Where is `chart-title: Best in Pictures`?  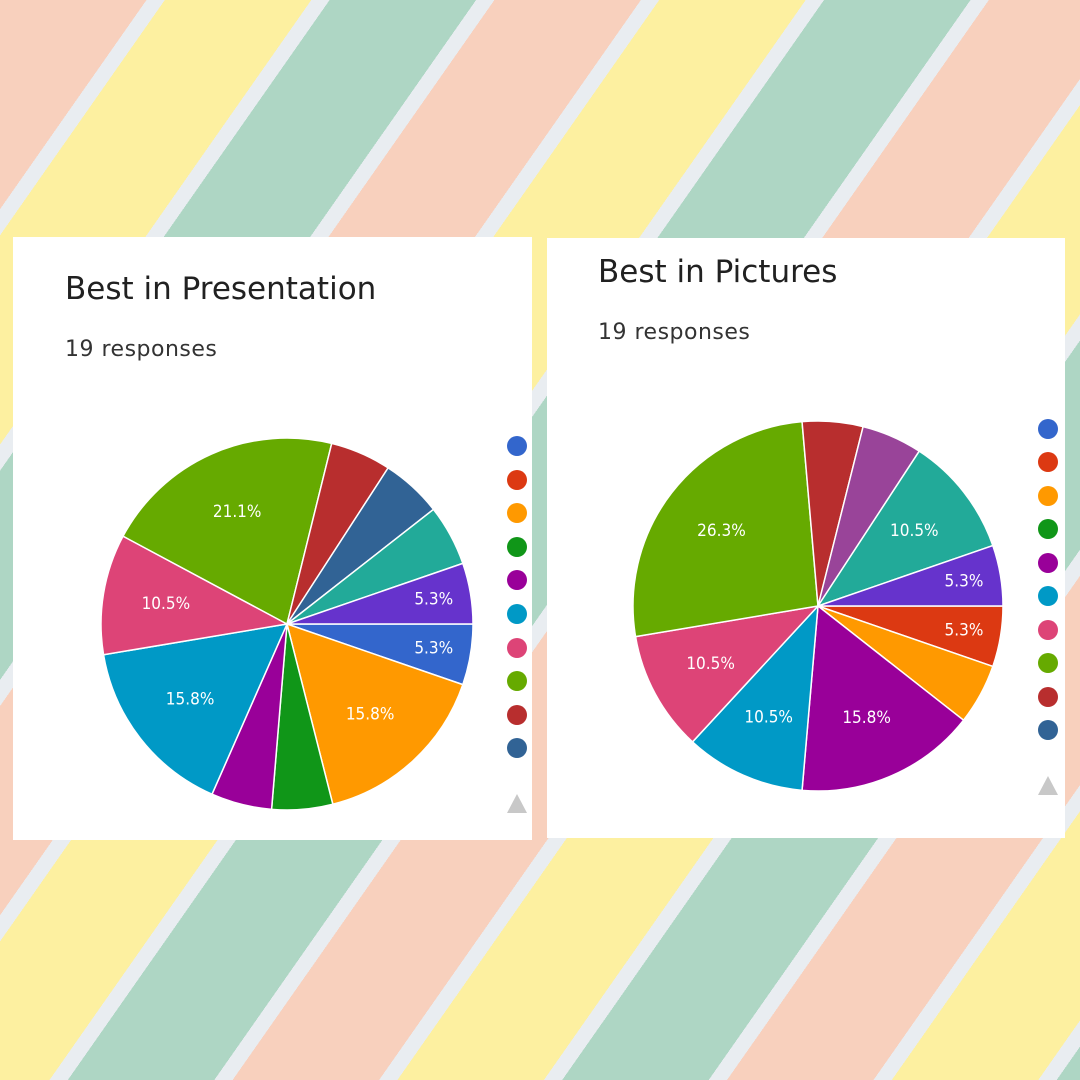
chart-title: Best in Pictures is located at coordinates (717, 272).